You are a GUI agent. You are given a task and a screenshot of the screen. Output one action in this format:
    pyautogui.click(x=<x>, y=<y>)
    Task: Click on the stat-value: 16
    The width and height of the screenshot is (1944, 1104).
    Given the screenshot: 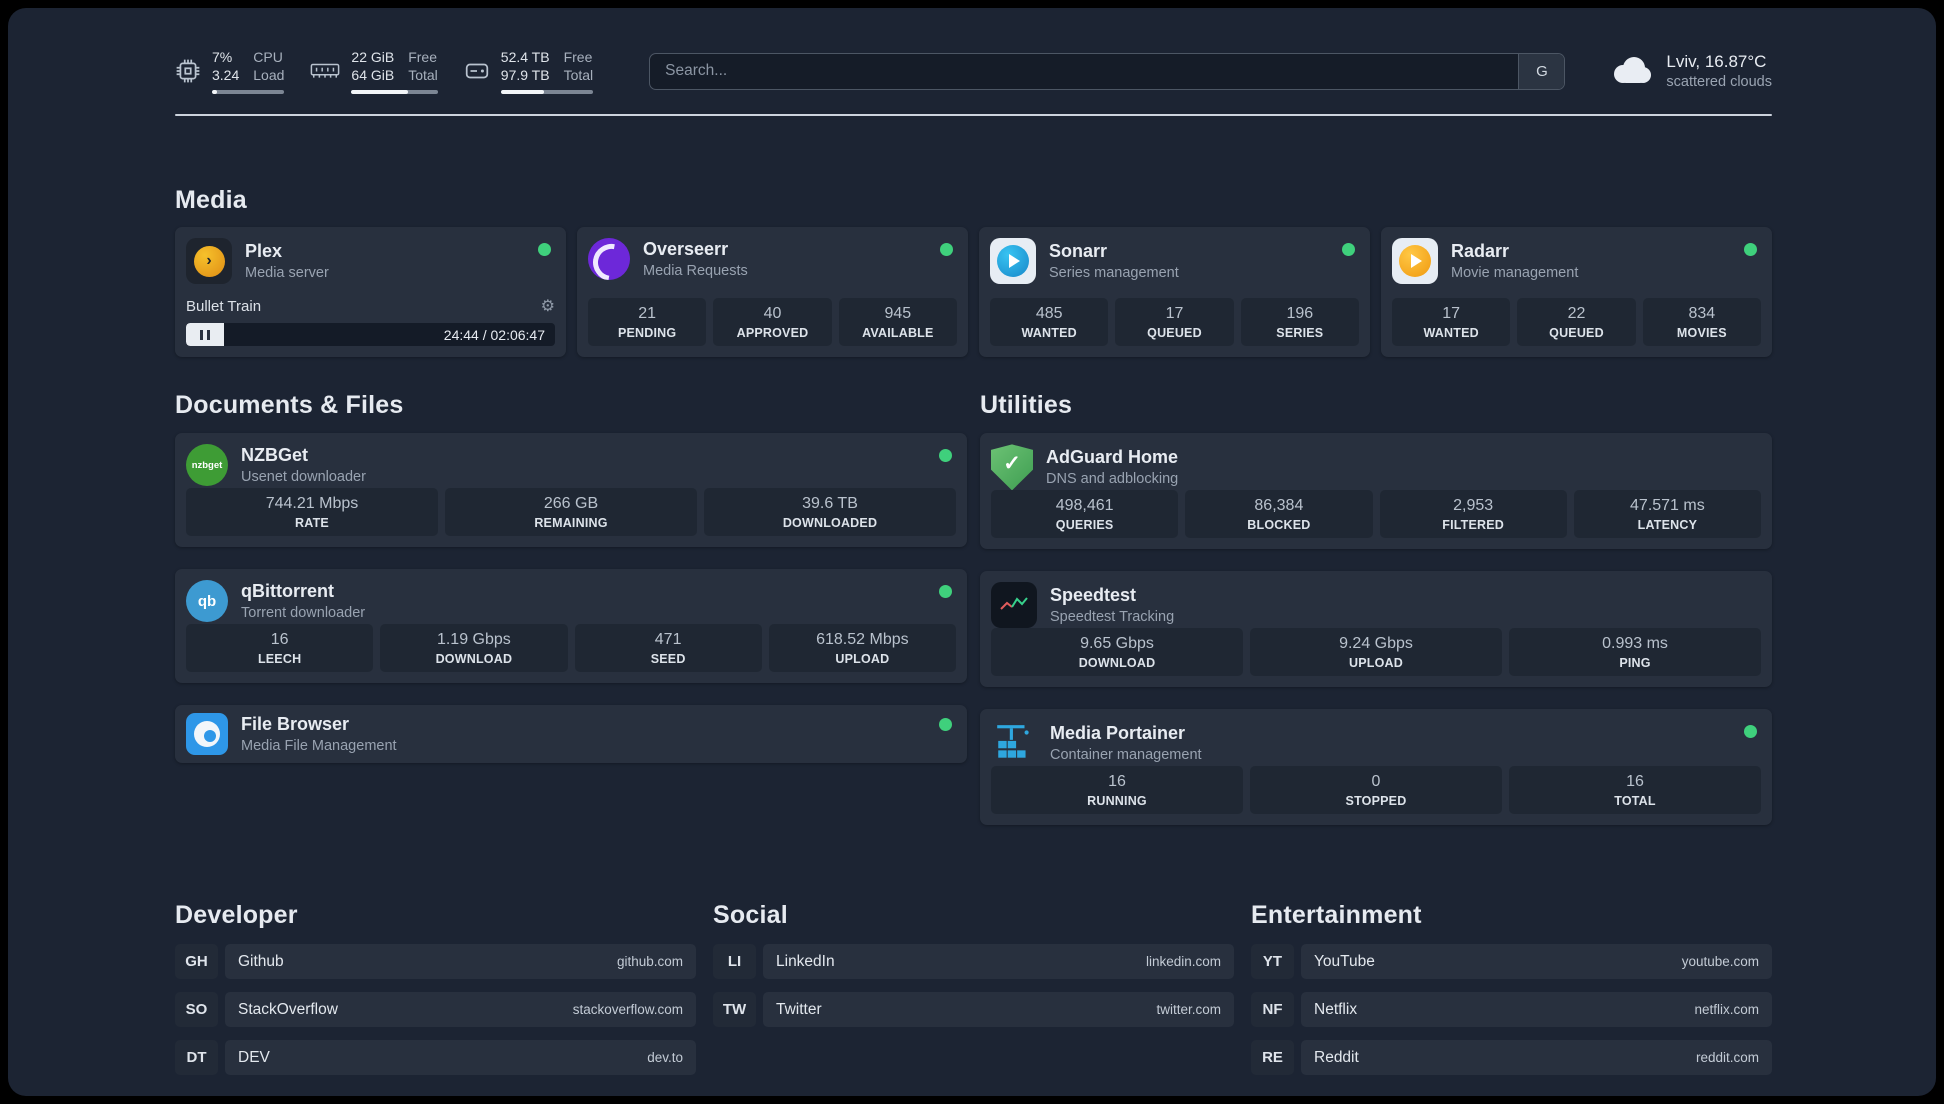 What is the action you would take?
    pyautogui.click(x=1635, y=782)
    